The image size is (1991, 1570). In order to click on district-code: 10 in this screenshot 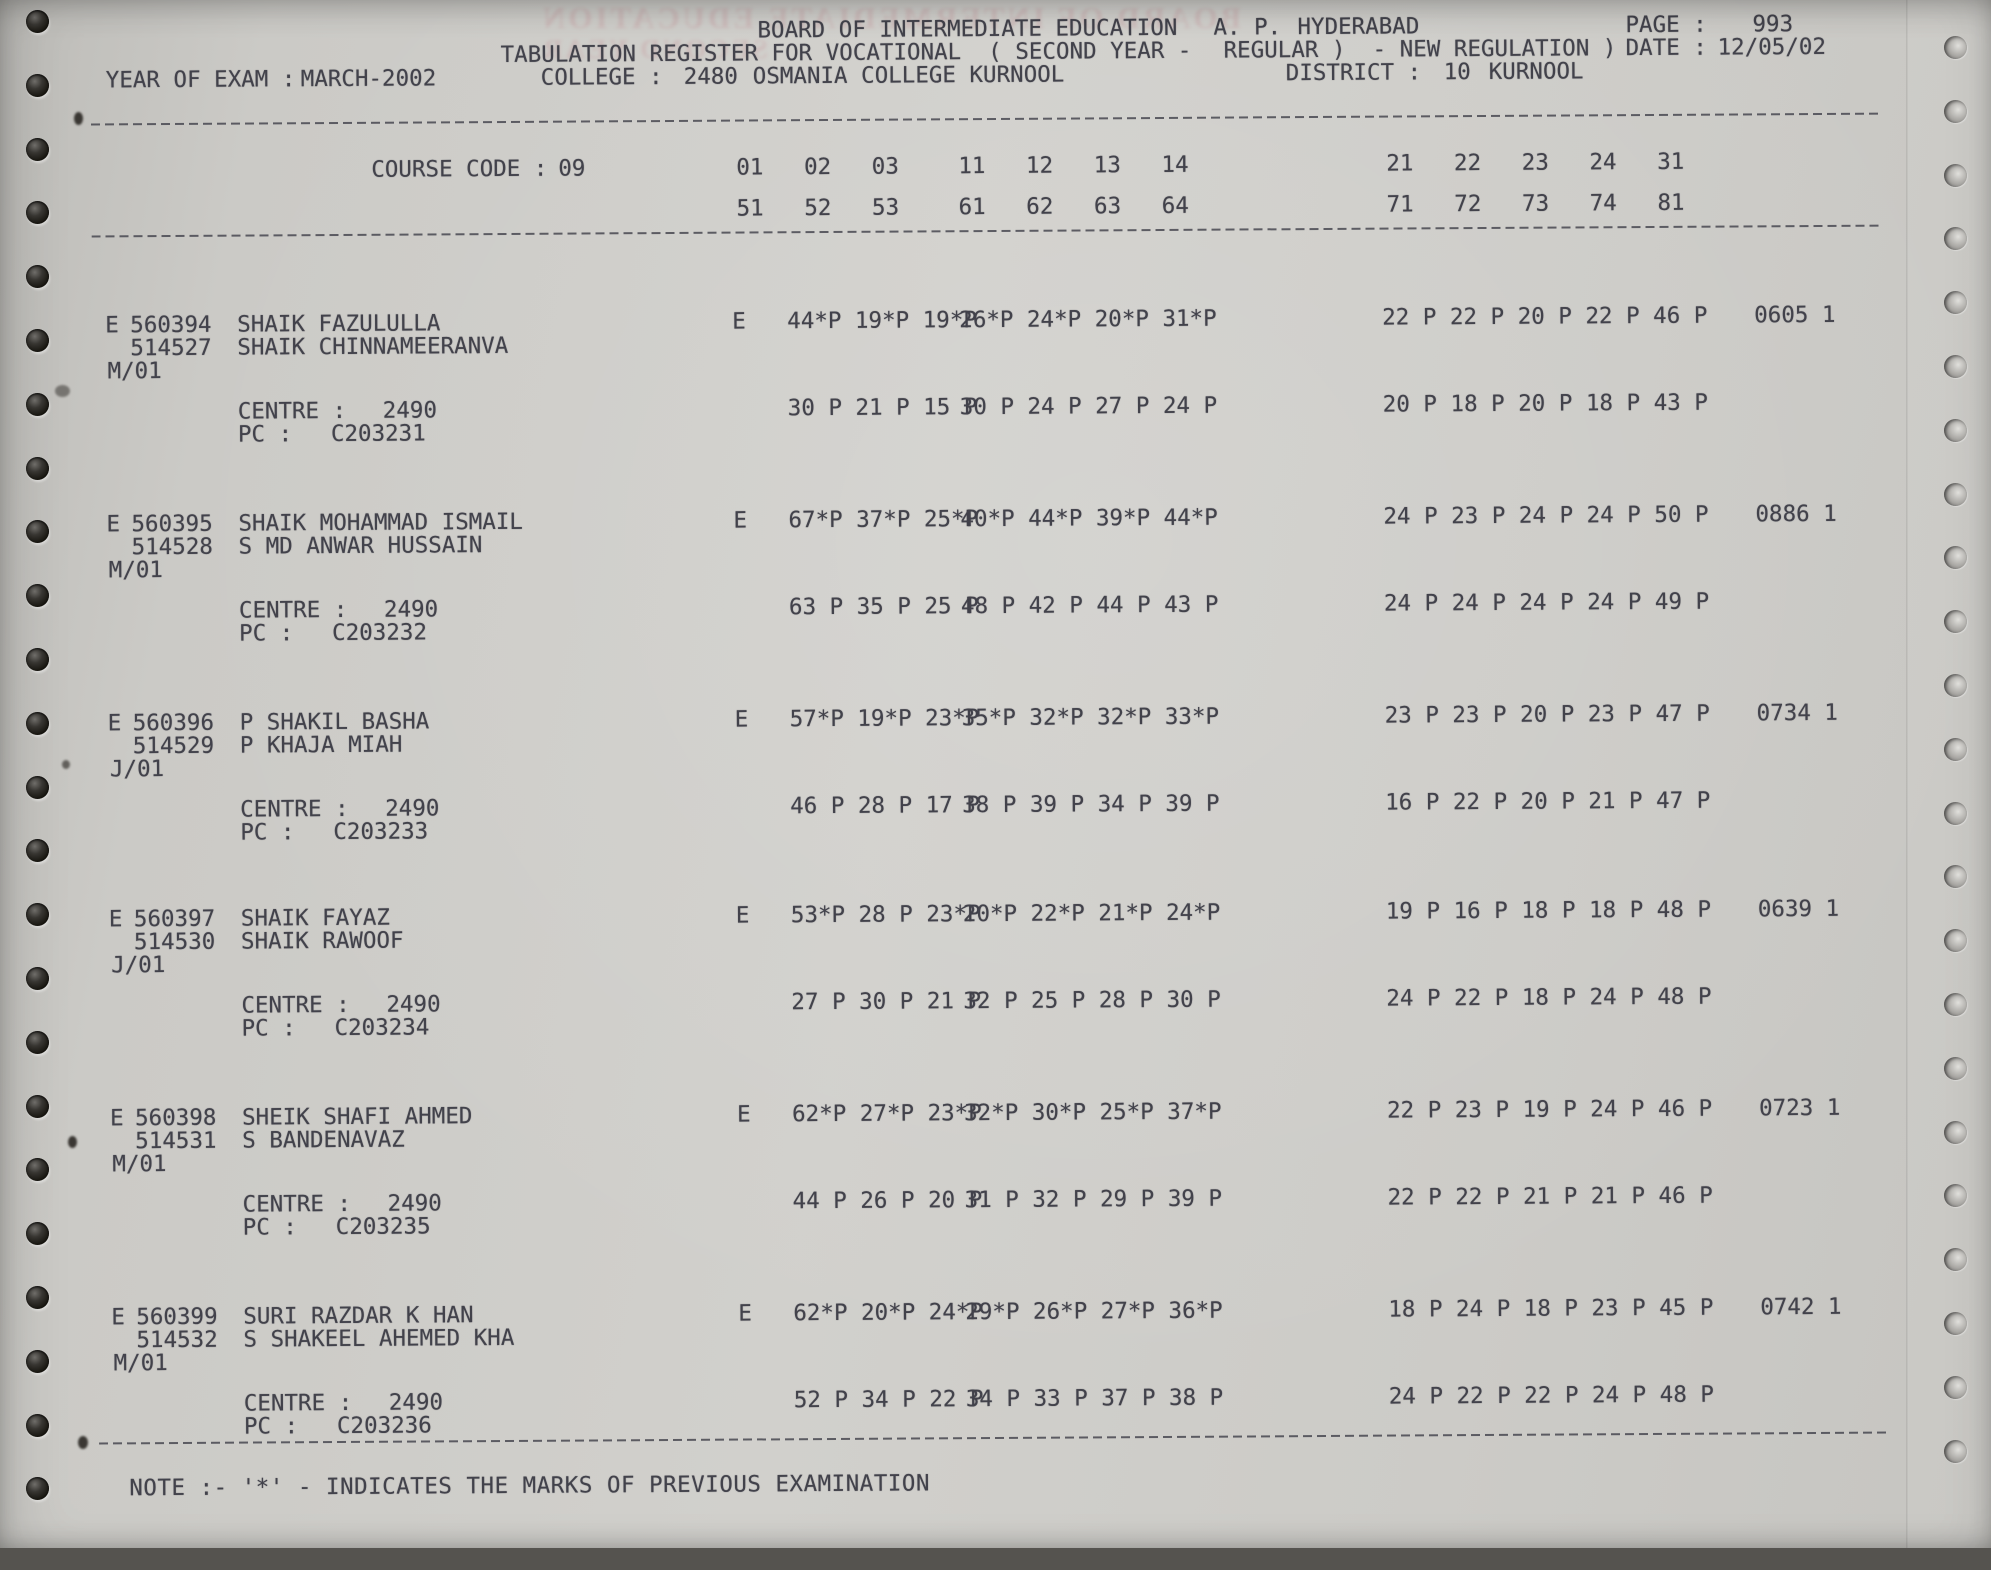, I will do `click(1457, 72)`.